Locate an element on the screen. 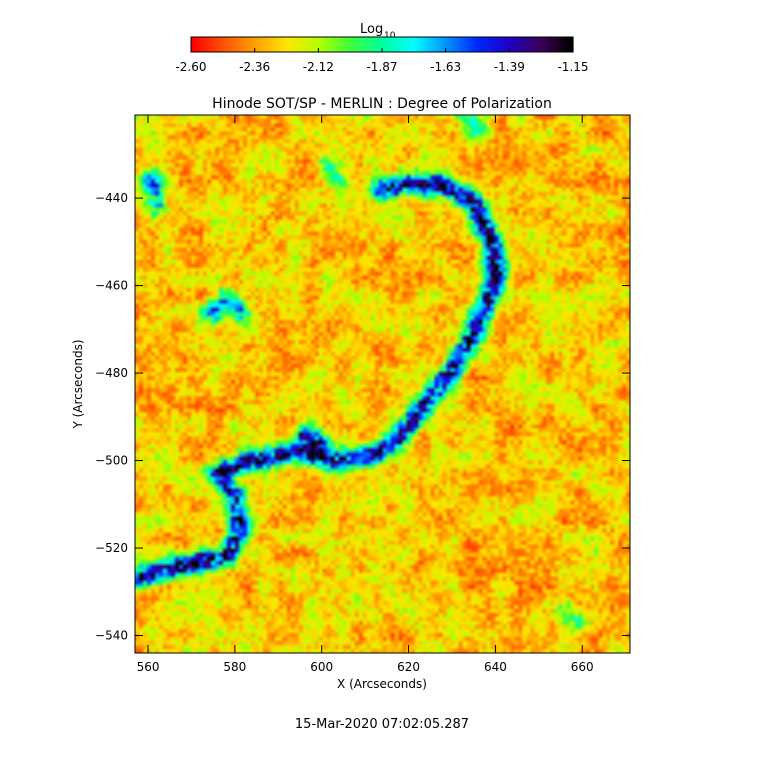  y-tick-label: −540 is located at coordinates (111, 636).